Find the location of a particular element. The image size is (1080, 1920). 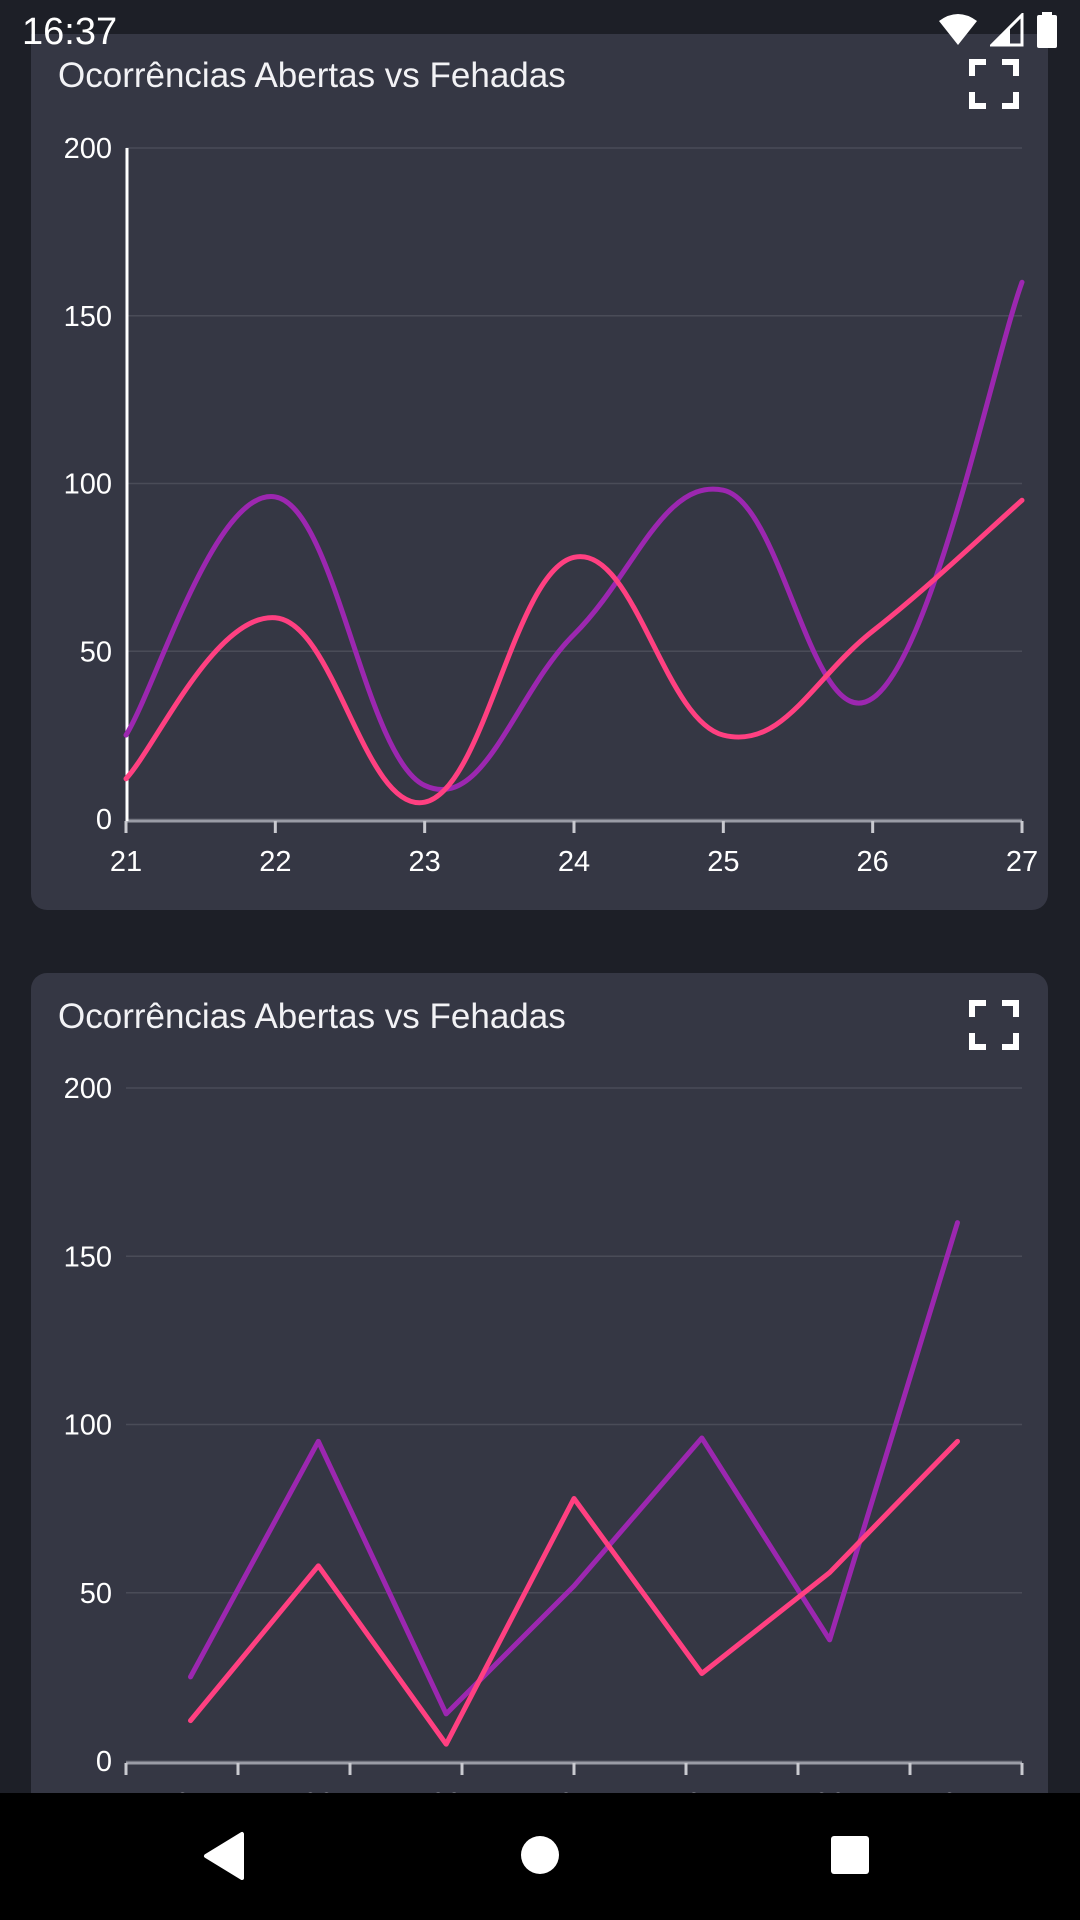

navigation-bar is located at coordinates (540, 1856).